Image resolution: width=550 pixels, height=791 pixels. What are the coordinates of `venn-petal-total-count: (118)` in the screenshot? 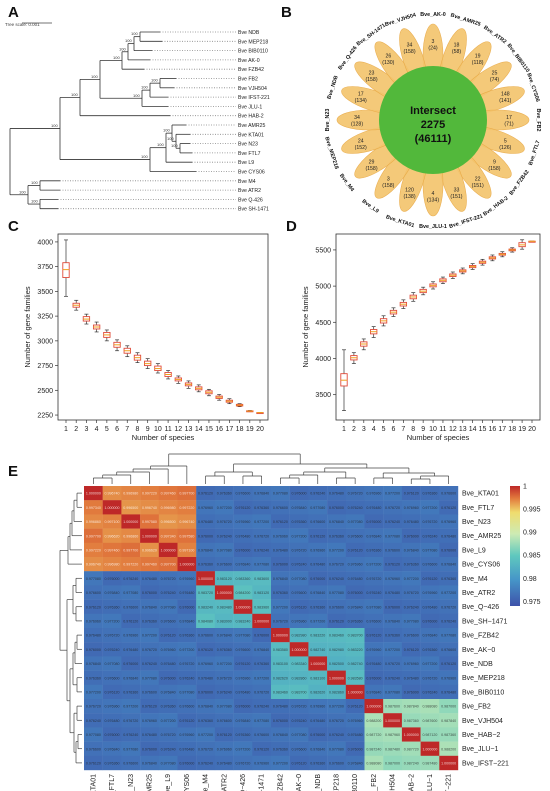 It's located at (478, 63).